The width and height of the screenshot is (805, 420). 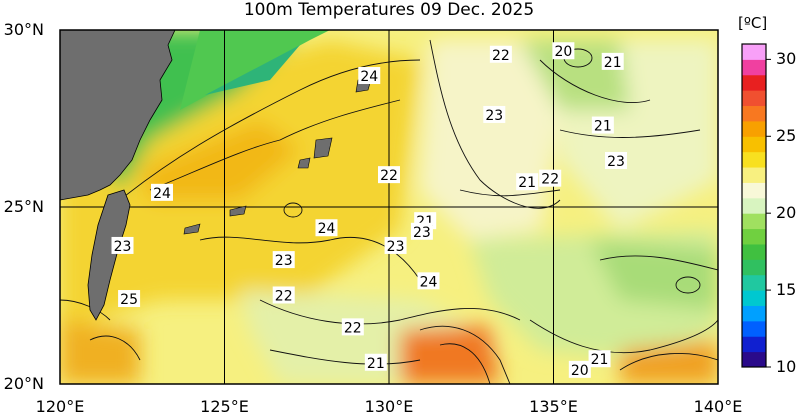 I want to click on colorbar-tick-label: 20, so click(x=786, y=213).